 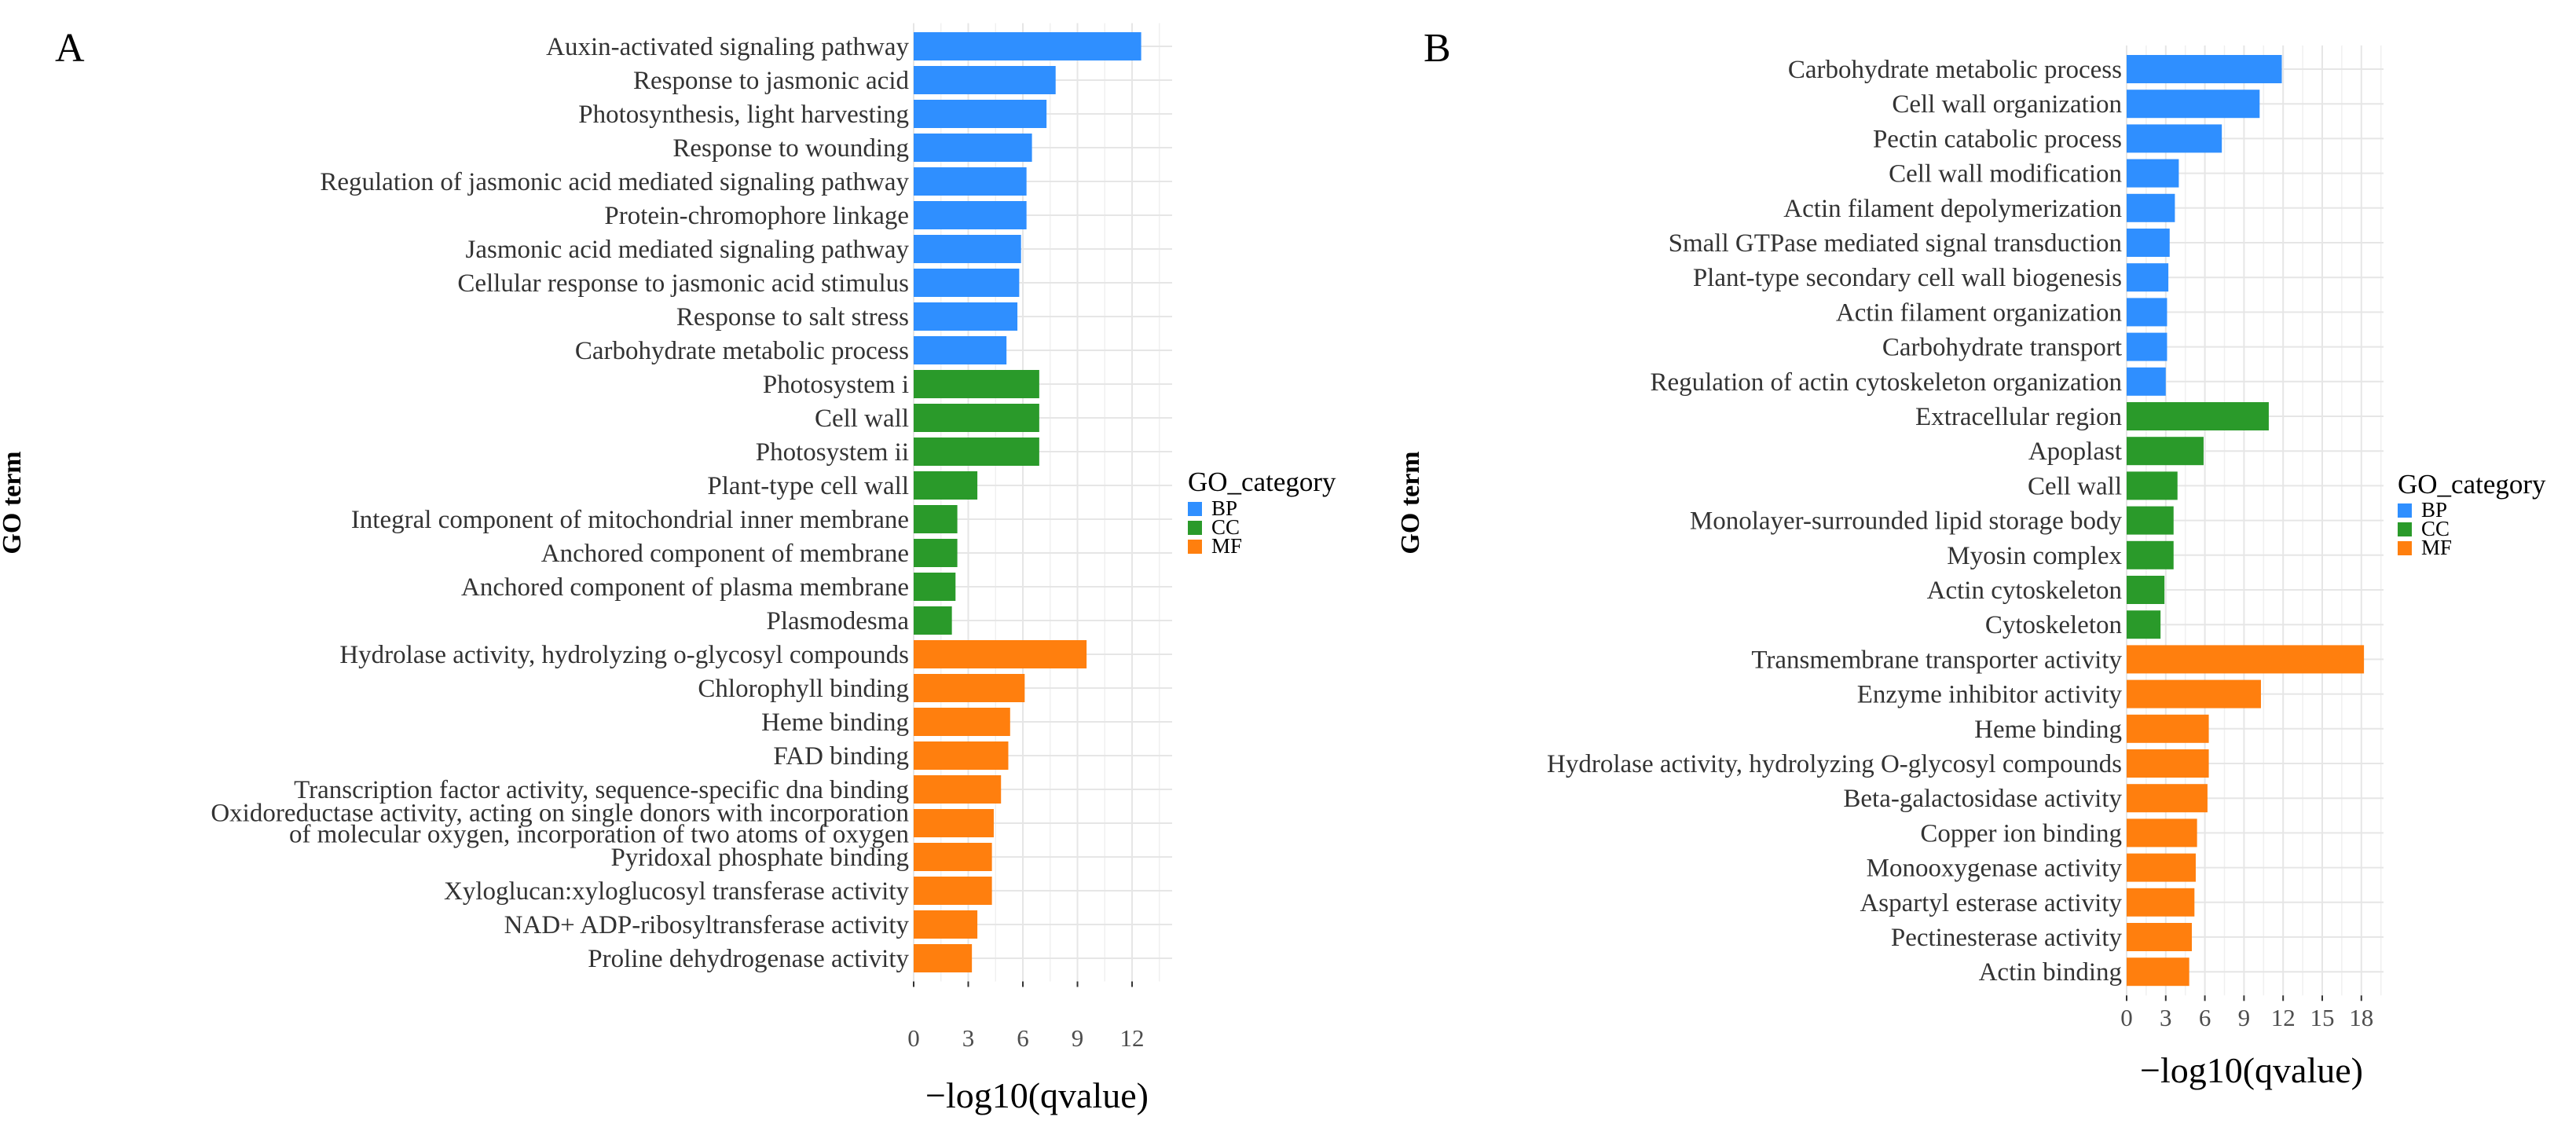 I want to click on legend-label-bp: BP, so click(x=2434, y=510).